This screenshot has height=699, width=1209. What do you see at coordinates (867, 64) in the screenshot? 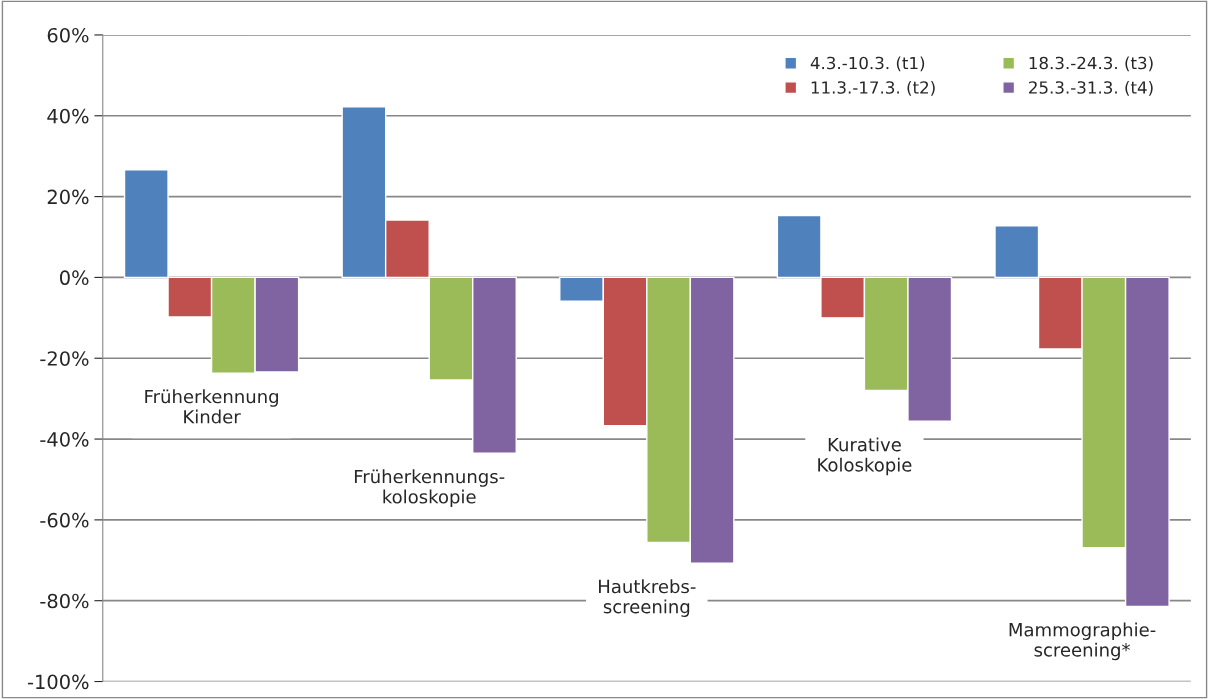
I see `legend-label: 4.3.-10.3. (t1)` at bounding box center [867, 64].